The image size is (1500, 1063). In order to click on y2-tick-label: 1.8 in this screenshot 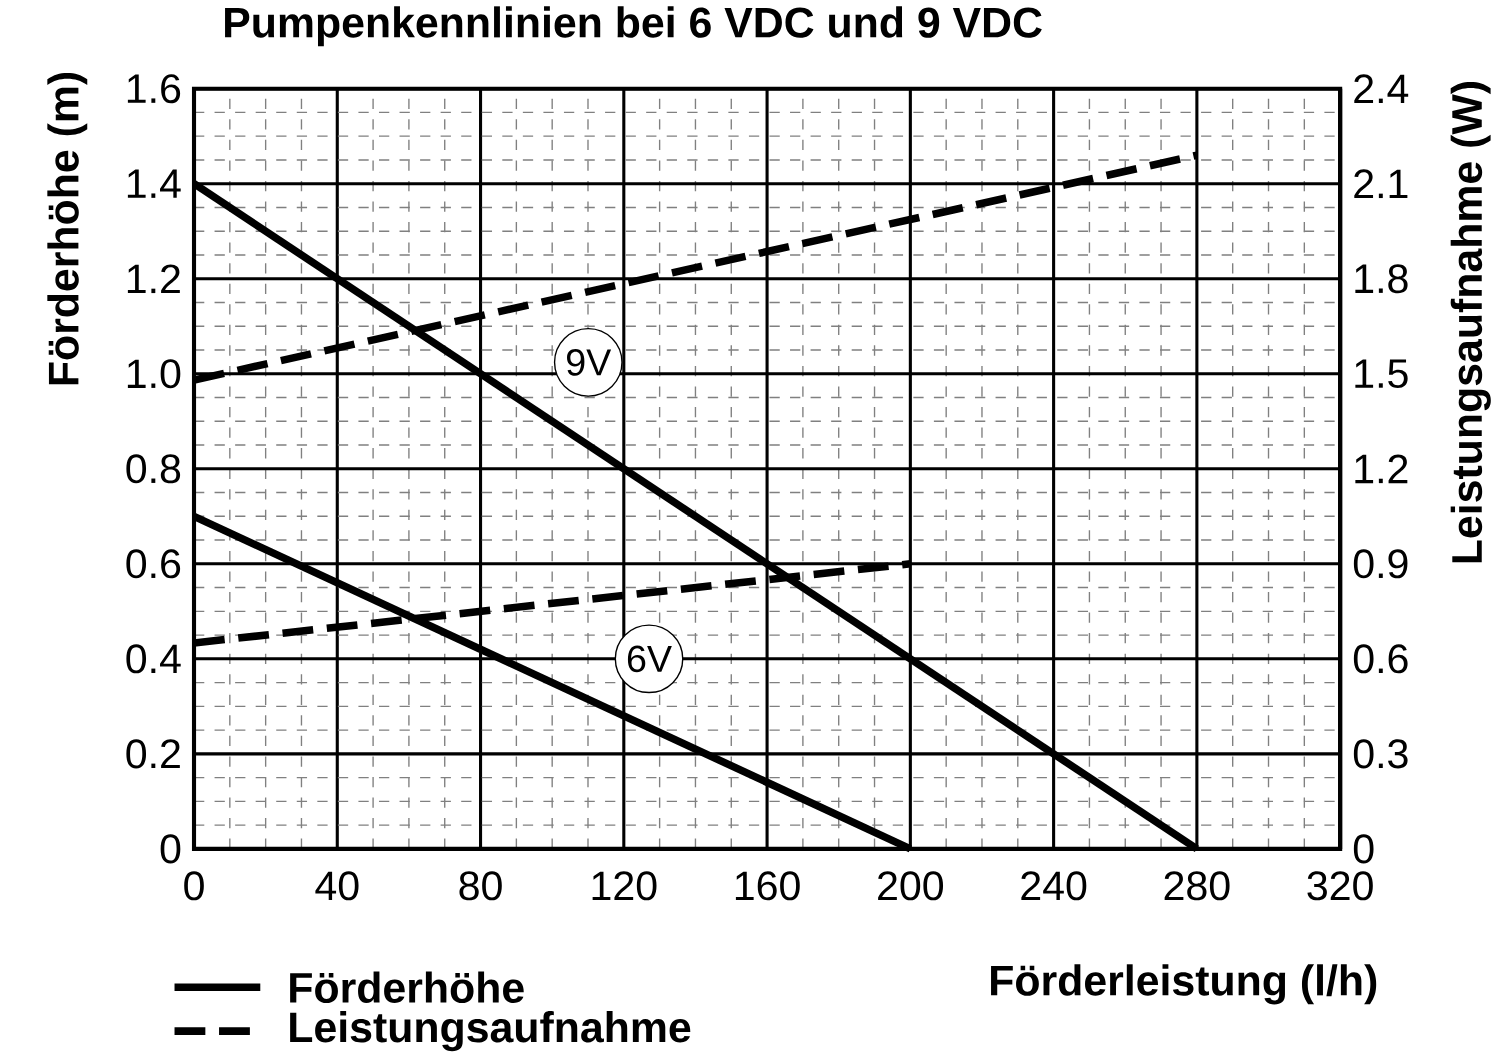, I will do `click(1381, 279)`.